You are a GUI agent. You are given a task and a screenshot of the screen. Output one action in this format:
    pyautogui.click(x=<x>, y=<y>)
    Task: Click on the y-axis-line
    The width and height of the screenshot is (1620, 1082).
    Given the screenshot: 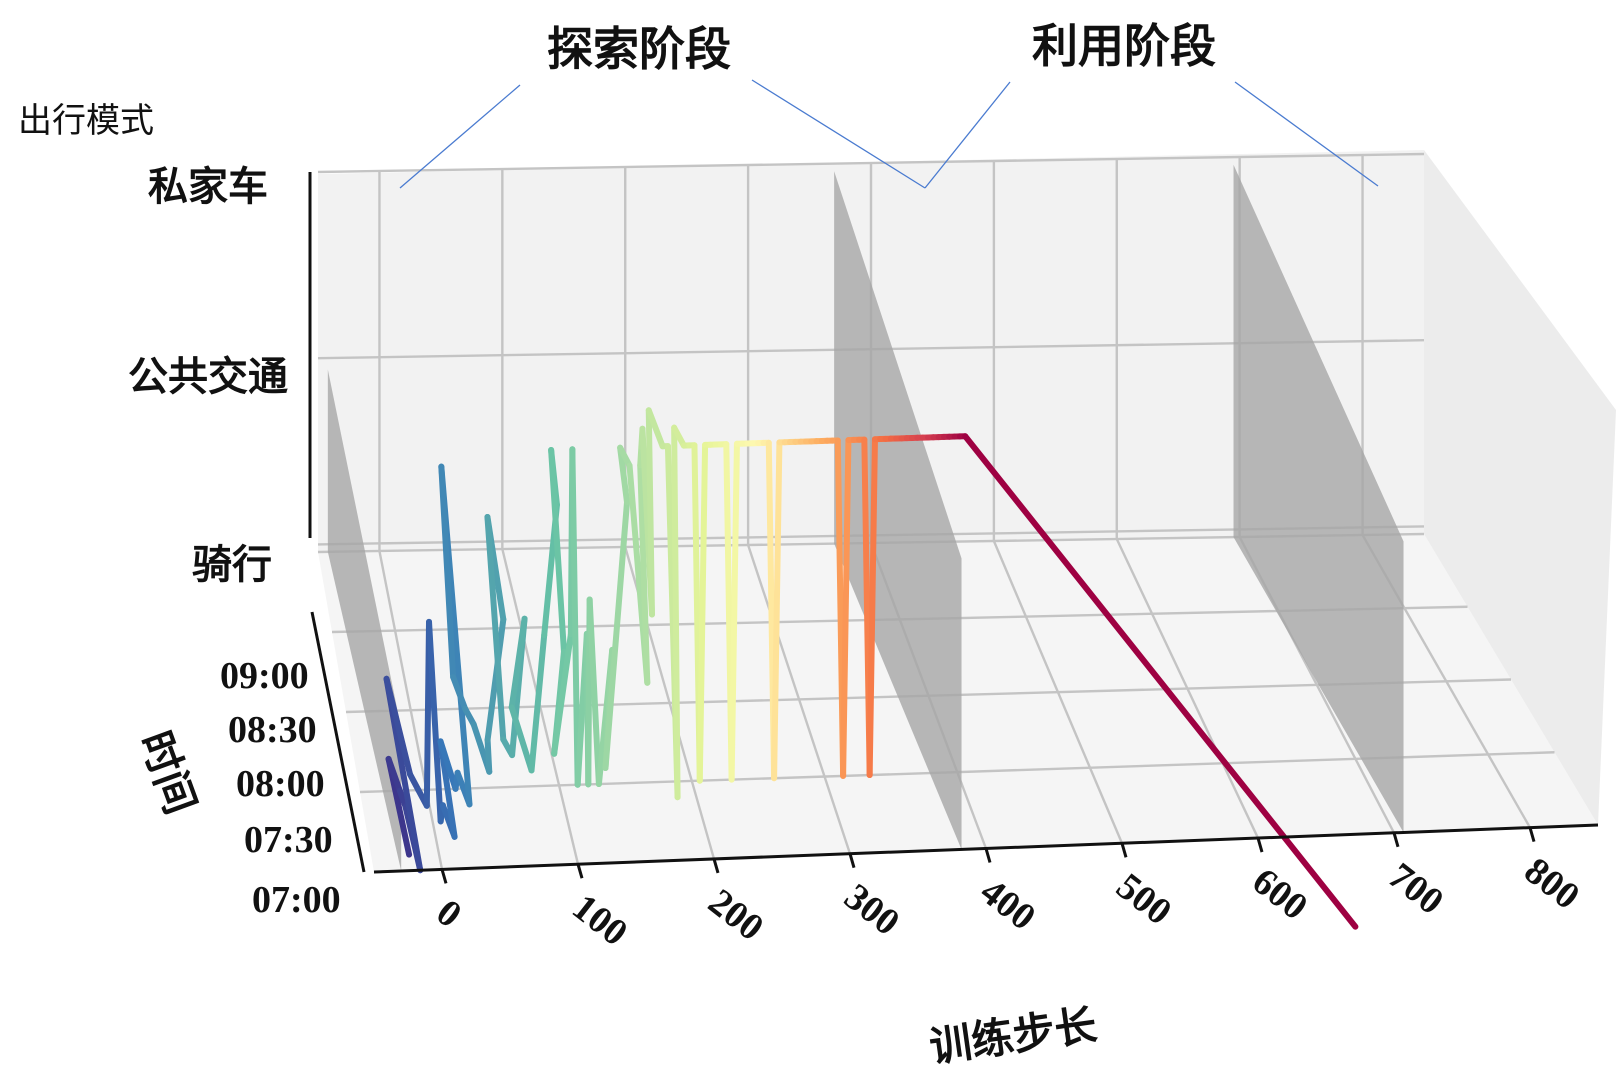 What is the action you would take?
    pyautogui.click(x=338, y=742)
    